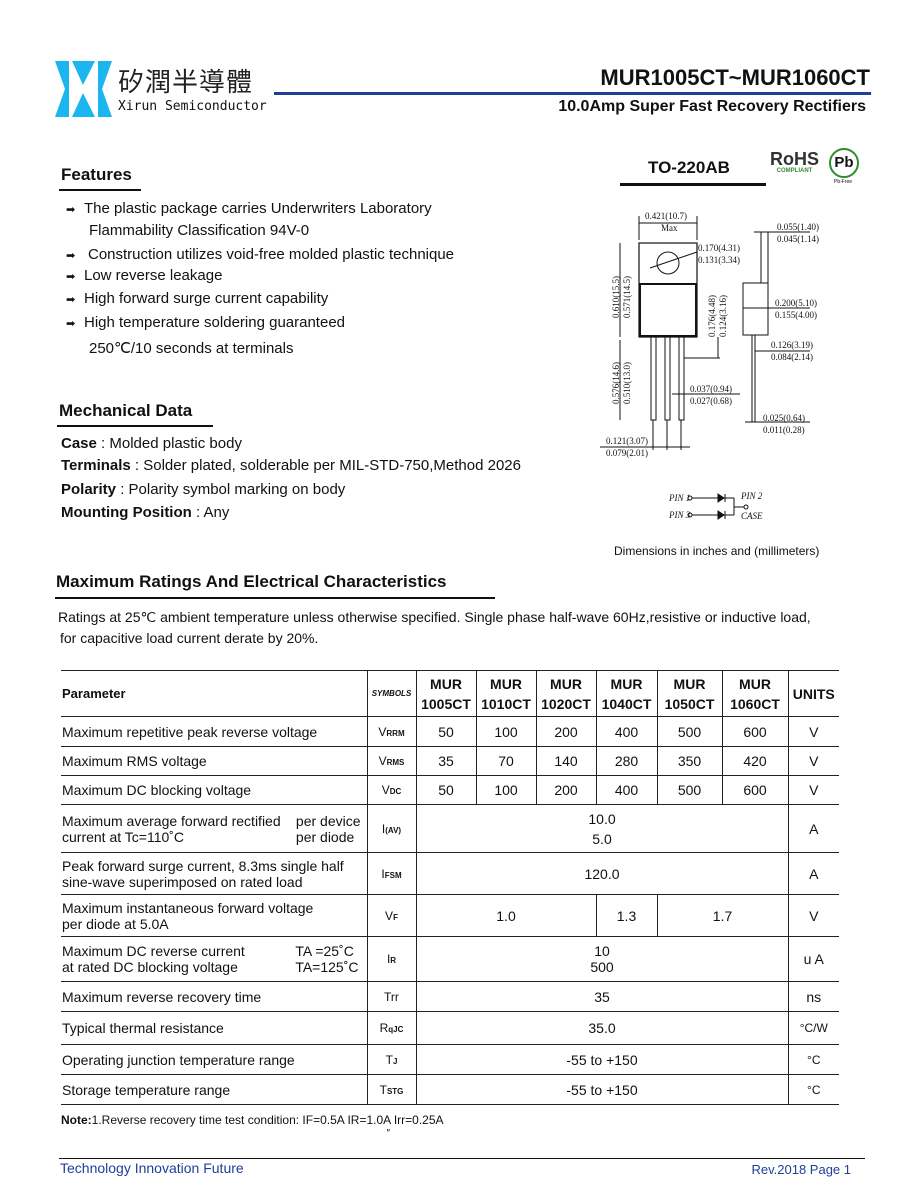 The height and width of the screenshot is (1201, 920). Describe the element at coordinates (214, 1028) in the screenshot. I see `param-cell: Typical thermal resistance` at that location.